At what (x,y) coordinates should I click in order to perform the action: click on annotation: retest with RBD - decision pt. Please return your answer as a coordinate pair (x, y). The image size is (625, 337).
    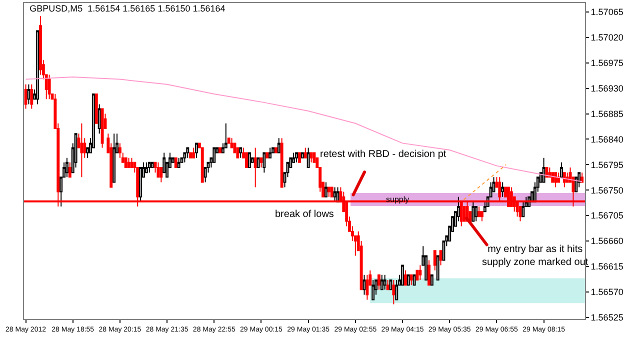
    Looking at the image, I should click on (383, 154).